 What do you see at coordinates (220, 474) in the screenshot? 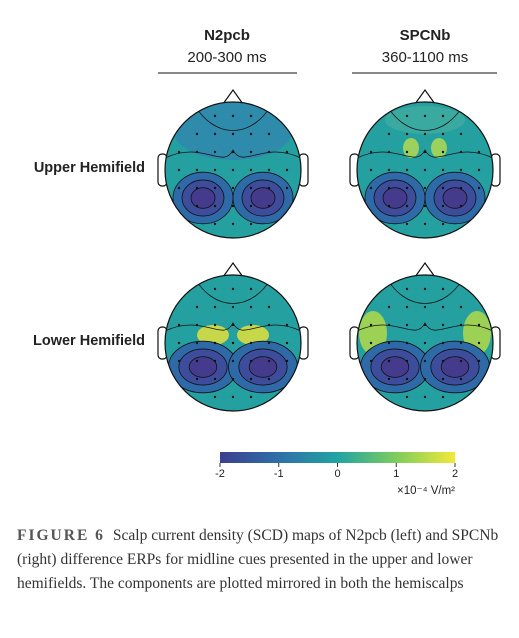
I see `colorbar-tick-label: -2` at bounding box center [220, 474].